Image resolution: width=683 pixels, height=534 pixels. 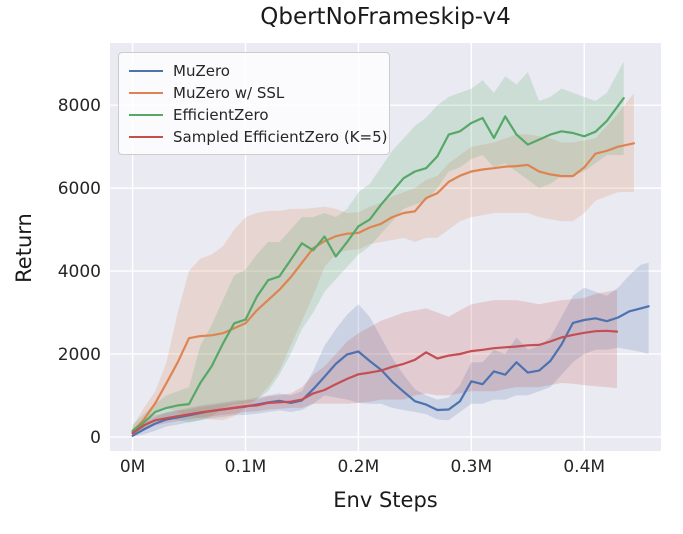 I want to click on x-tick-label: 0.2M, so click(x=358, y=467).